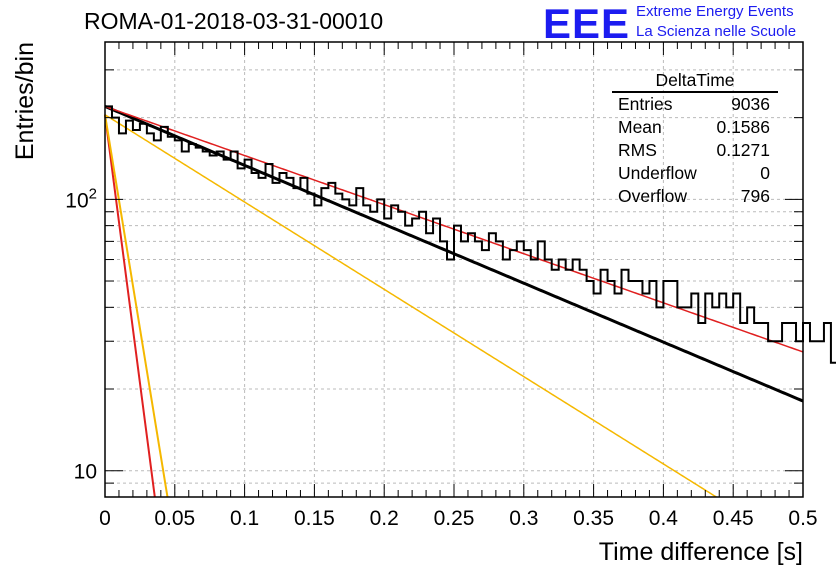 The width and height of the screenshot is (836, 572). Describe the element at coordinates (640, 127) in the screenshot. I see `stats-label: Mean` at that location.